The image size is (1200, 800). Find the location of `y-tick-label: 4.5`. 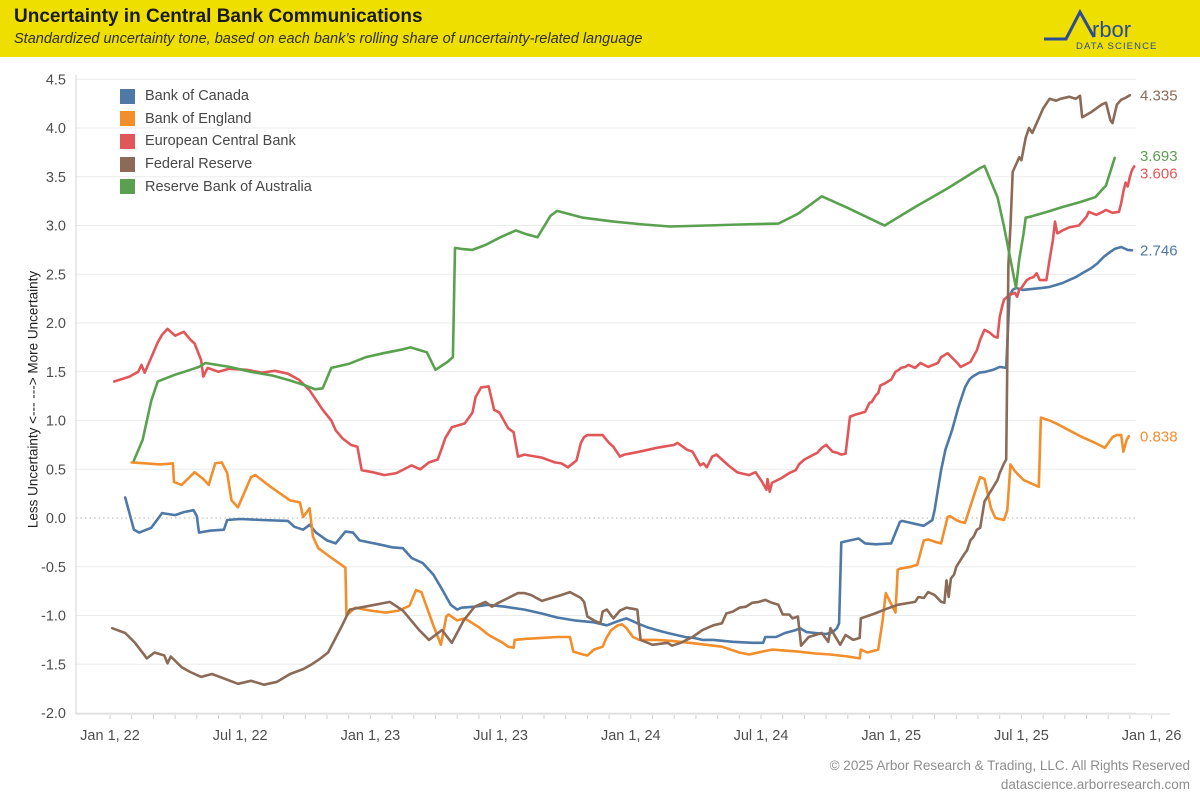

y-tick-label: 4.5 is located at coordinates (56, 80).